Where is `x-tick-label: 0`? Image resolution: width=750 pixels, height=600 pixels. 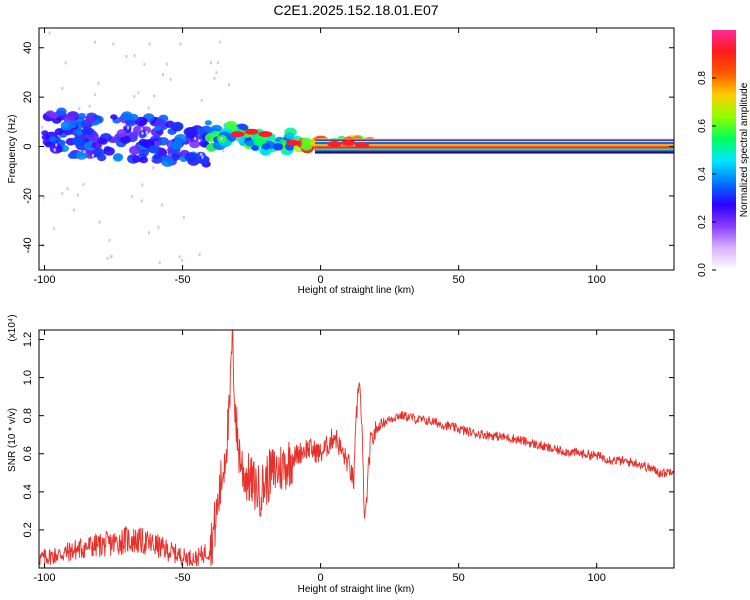
x-tick-label: 0 is located at coordinates (321, 280).